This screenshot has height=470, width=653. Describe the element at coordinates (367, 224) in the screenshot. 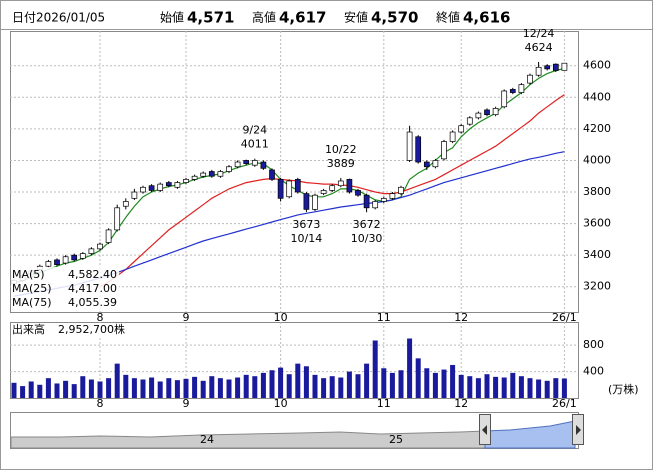

I see `annotation-value: 3672` at that location.